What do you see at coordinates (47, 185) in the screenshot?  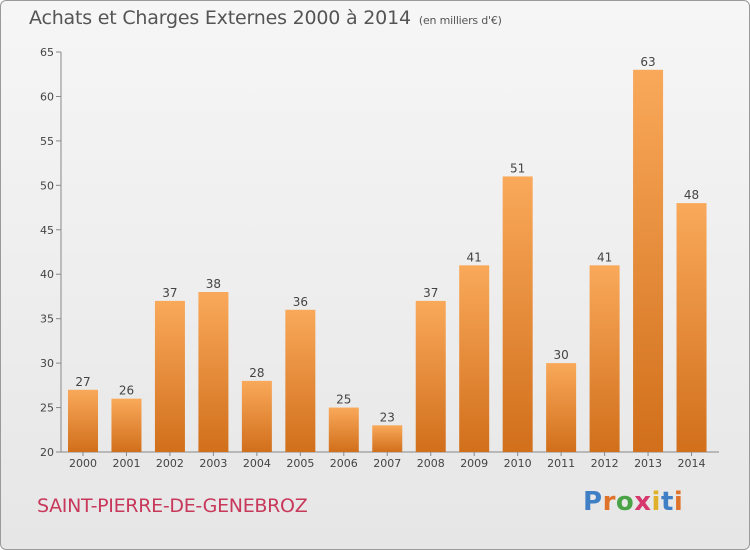 I see `y-tick-label: 50` at bounding box center [47, 185].